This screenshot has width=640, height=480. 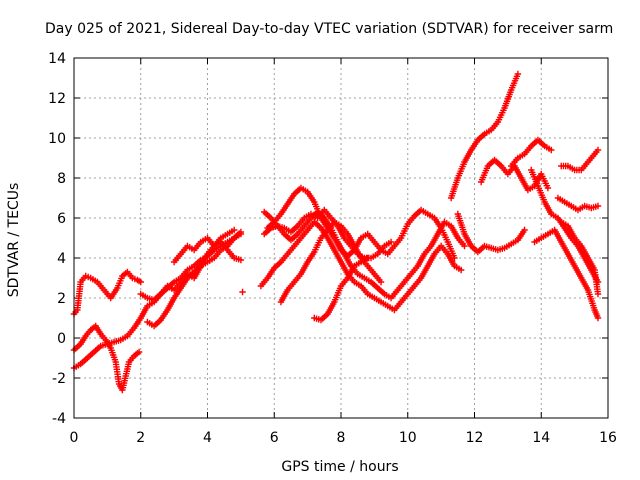 I want to click on x-tick-label: 14, so click(x=541, y=438).